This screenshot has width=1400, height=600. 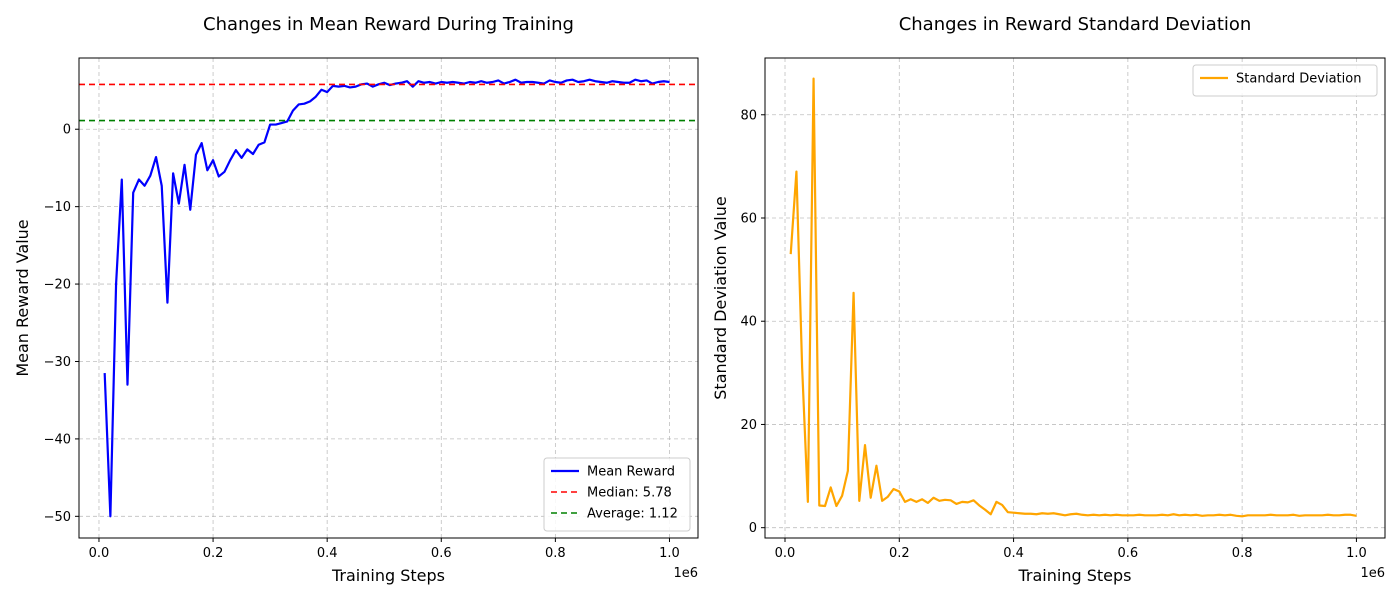 I want to click on y-tick-label: −30, so click(x=57, y=362).